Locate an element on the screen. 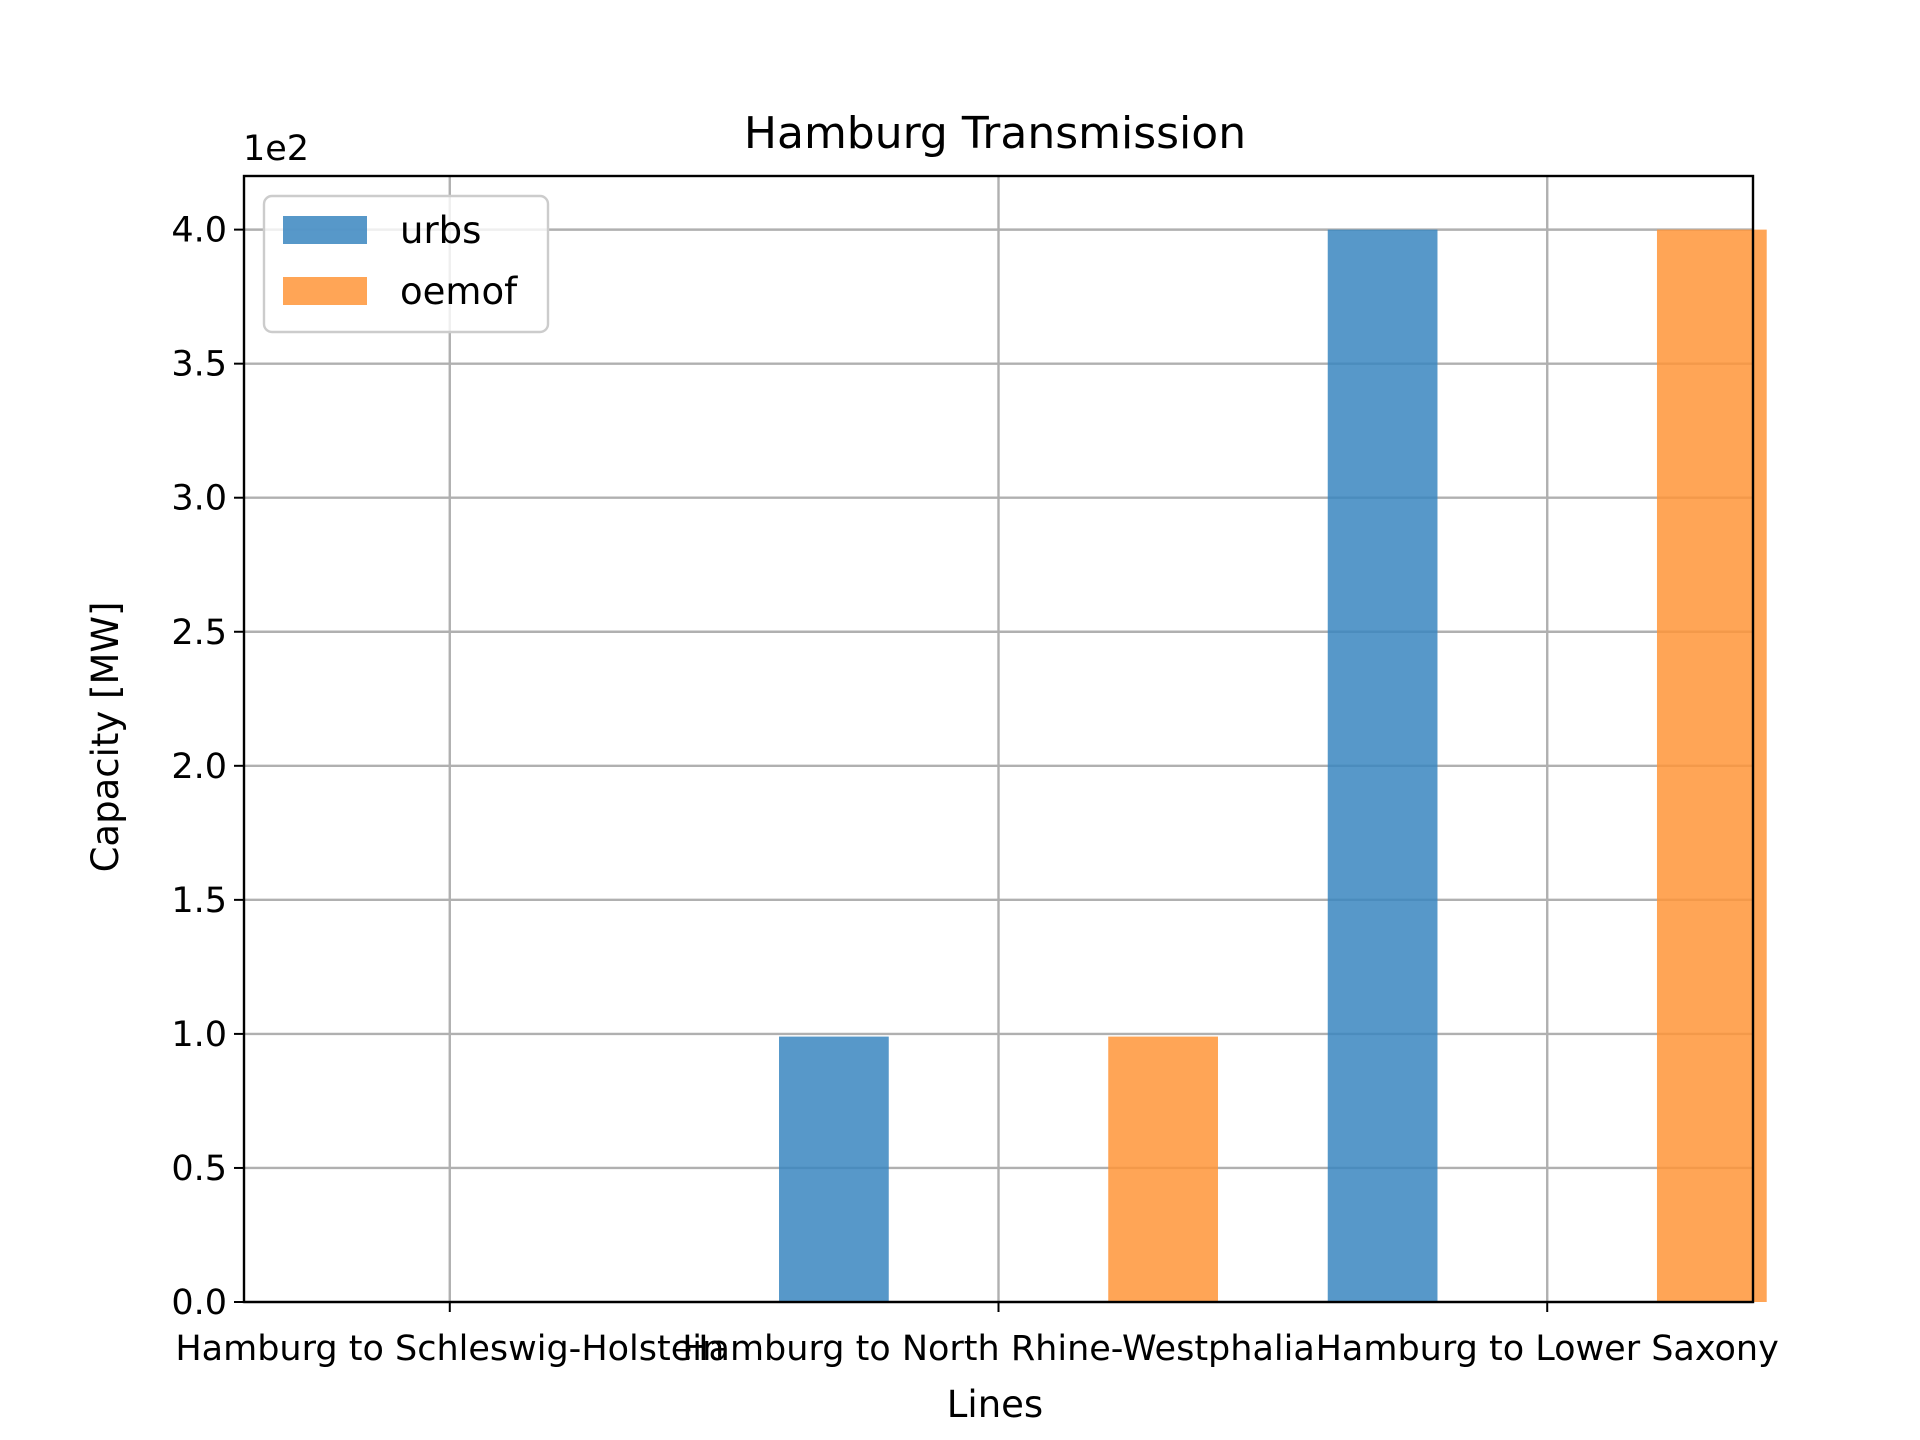  y-tick-label: 0.0 is located at coordinates (199, 1303).